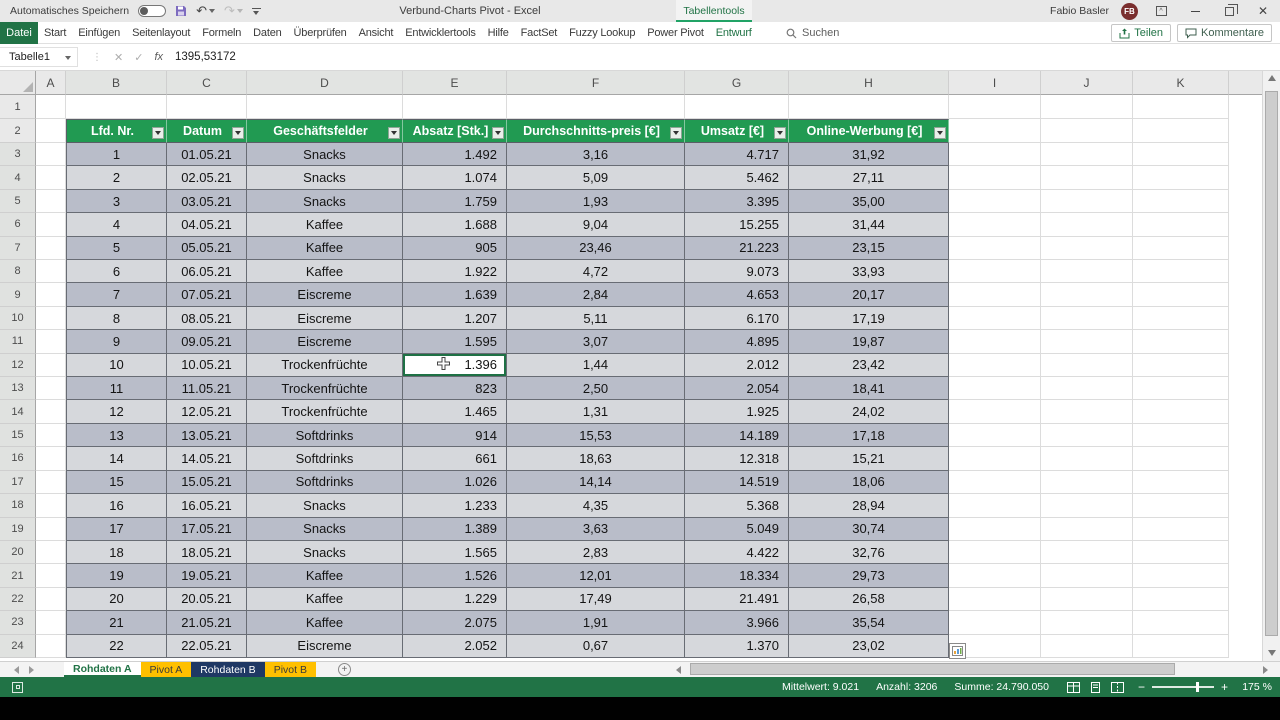 This screenshot has width=1280, height=720. I want to click on cell-A15, so click(51, 435).